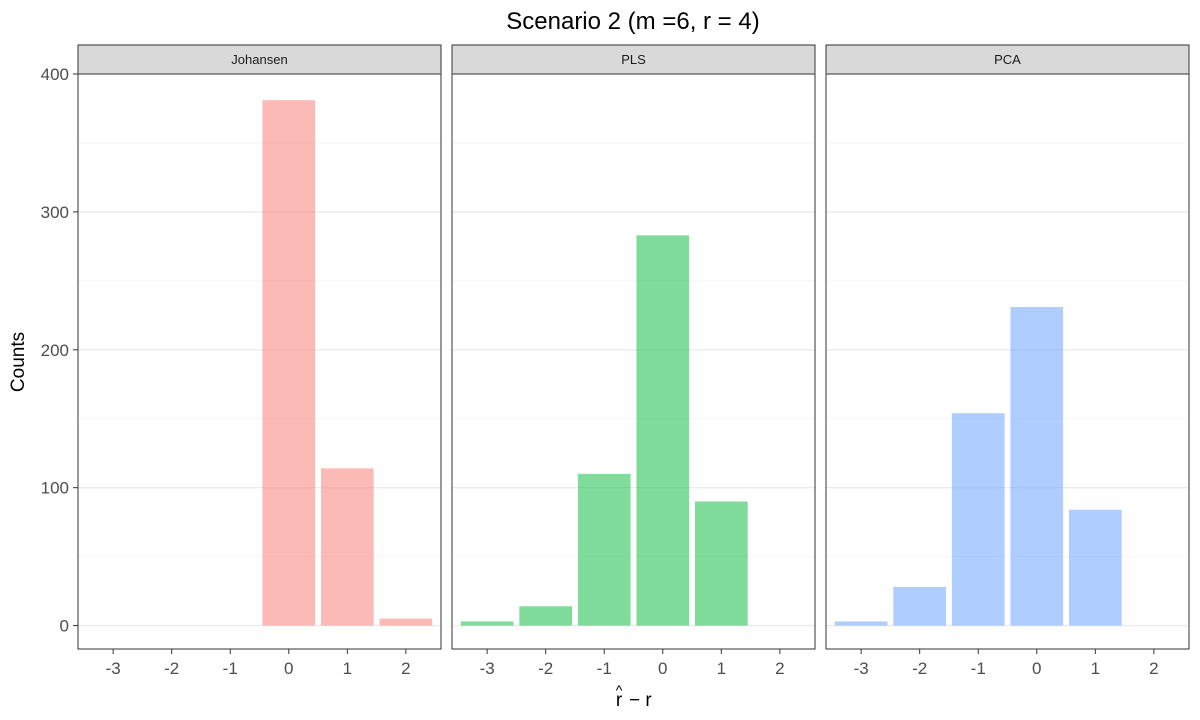  I want to click on bar-pca--2, so click(920, 606).